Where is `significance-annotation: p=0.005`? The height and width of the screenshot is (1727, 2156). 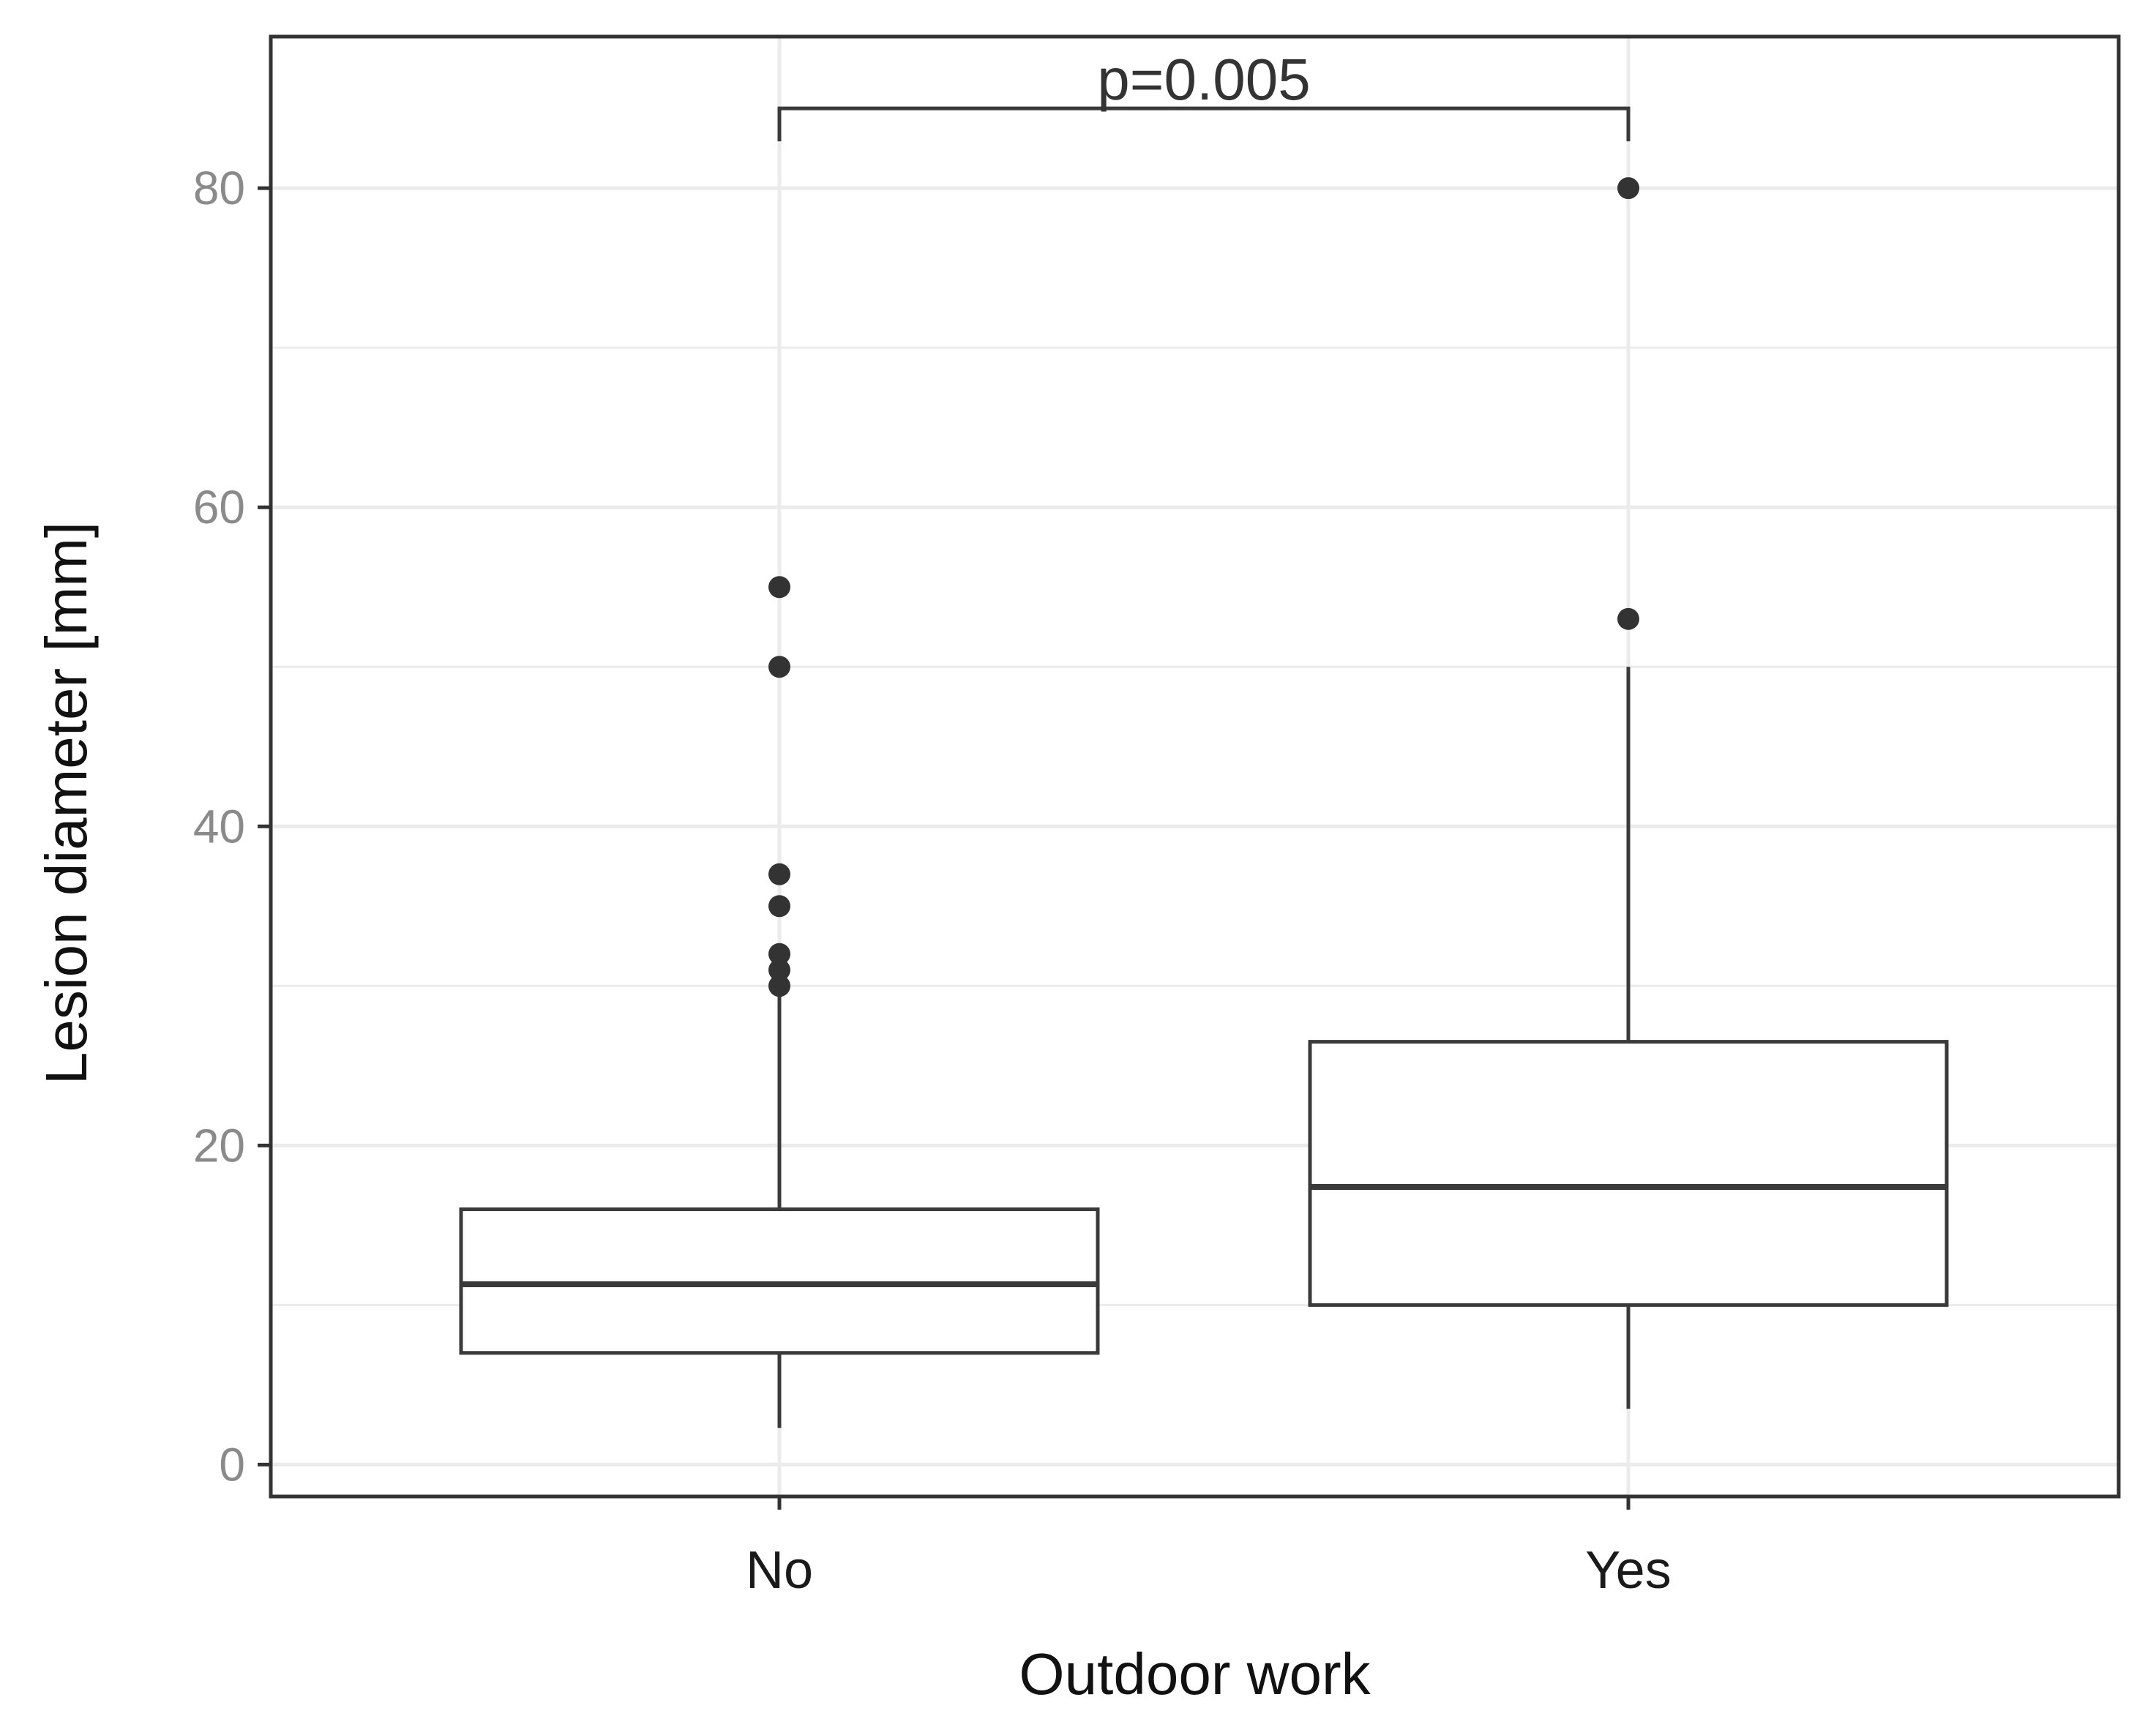 significance-annotation: p=0.005 is located at coordinates (1204, 94).